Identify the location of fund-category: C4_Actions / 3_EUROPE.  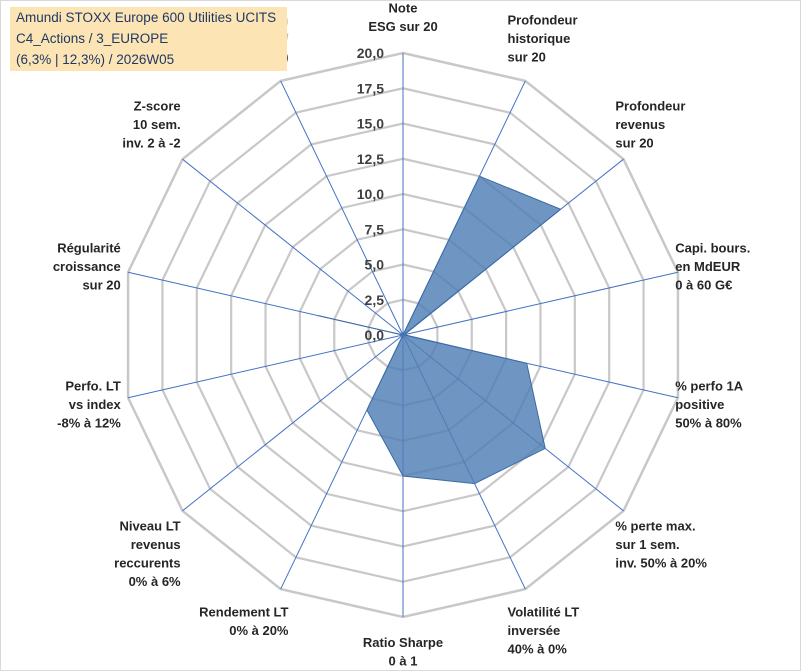
(92, 38).